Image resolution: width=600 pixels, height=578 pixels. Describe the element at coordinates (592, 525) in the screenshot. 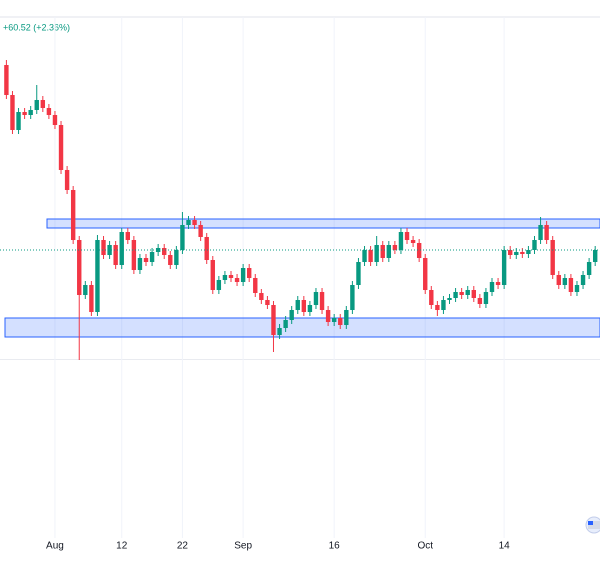

I see `flag-icon` at that location.